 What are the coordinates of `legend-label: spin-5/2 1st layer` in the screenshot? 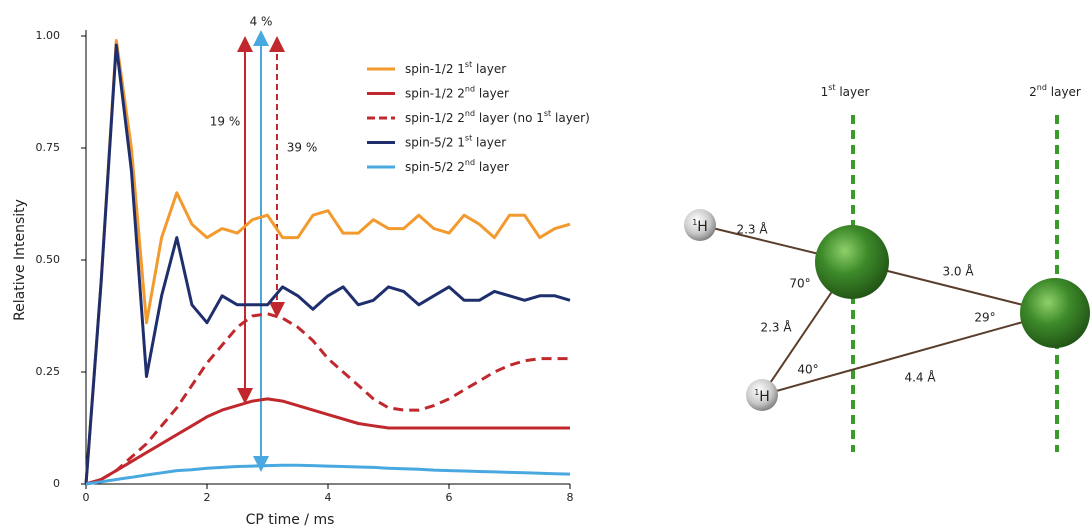 It's located at (455, 141).